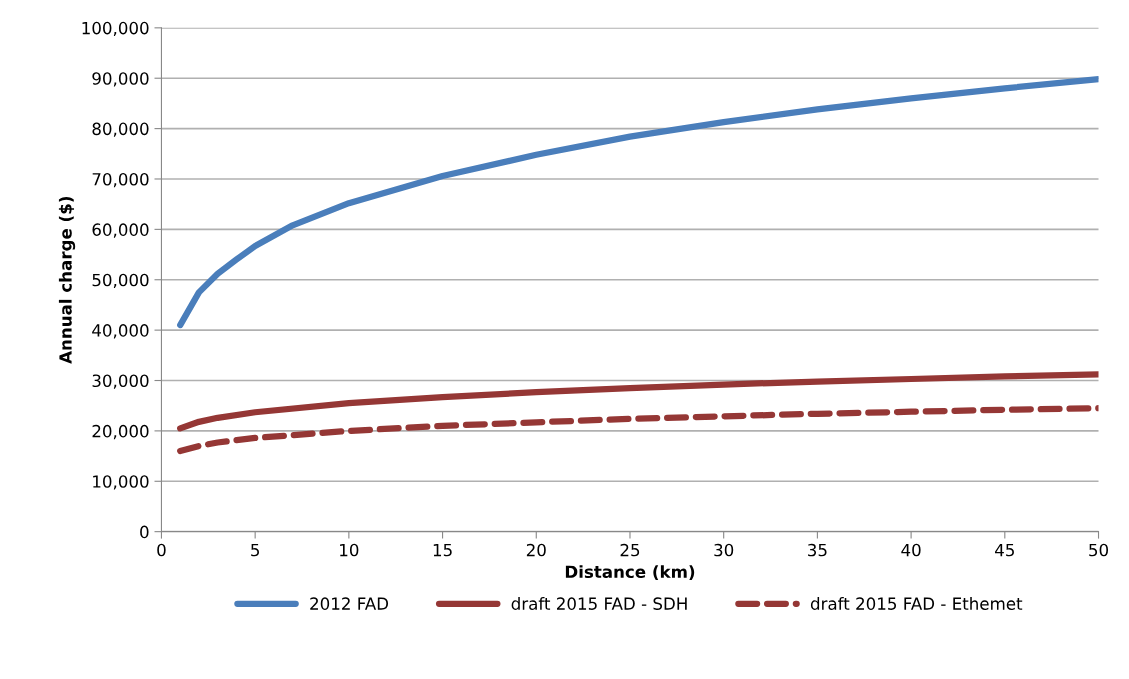  What do you see at coordinates (120, 129) in the screenshot?
I see `y-tick-label: 80,000` at bounding box center [120, 129].